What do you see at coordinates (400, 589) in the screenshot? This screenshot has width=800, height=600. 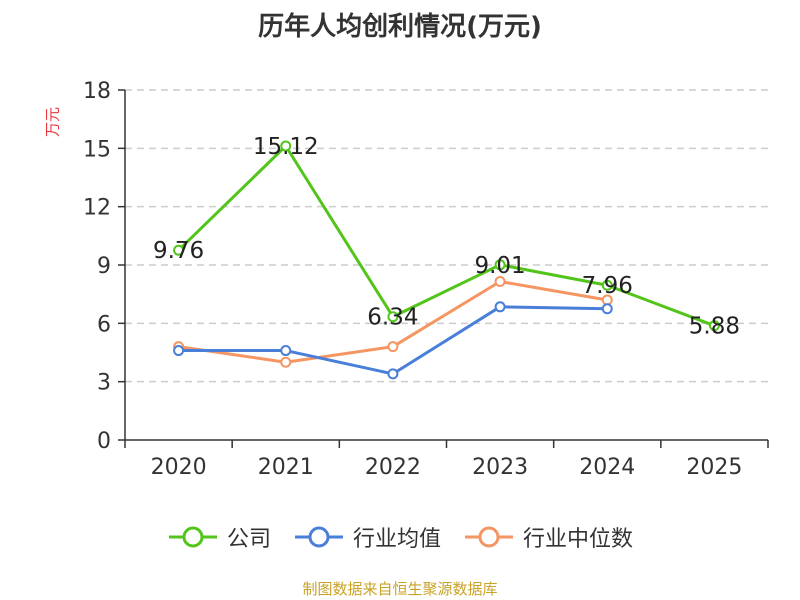 I see `data-source-note: 制图数据来自恒生聚源数据库` at bounding box center [400, 589].